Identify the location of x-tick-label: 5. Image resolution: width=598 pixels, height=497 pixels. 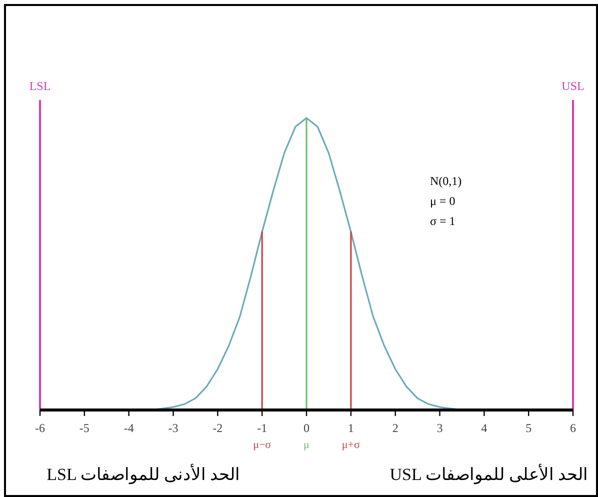
(529, 428).